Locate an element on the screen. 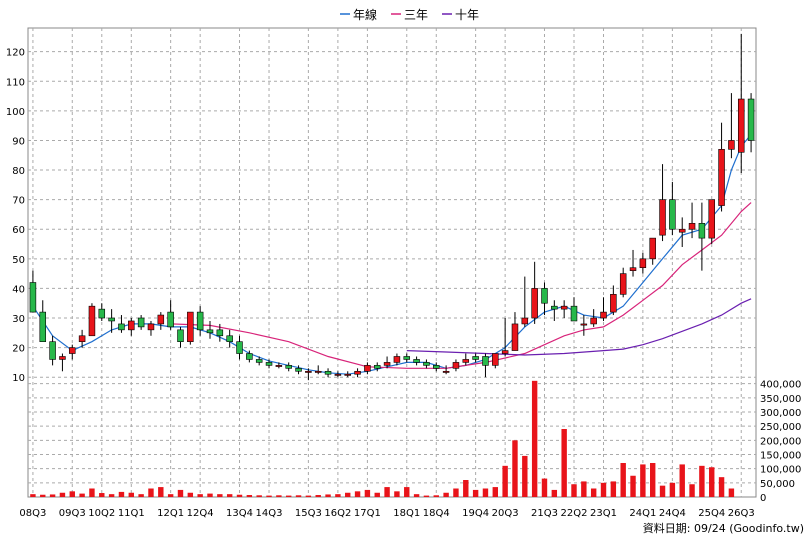  time-tick-label: 13Q4 is located at coordinates (239, 513).